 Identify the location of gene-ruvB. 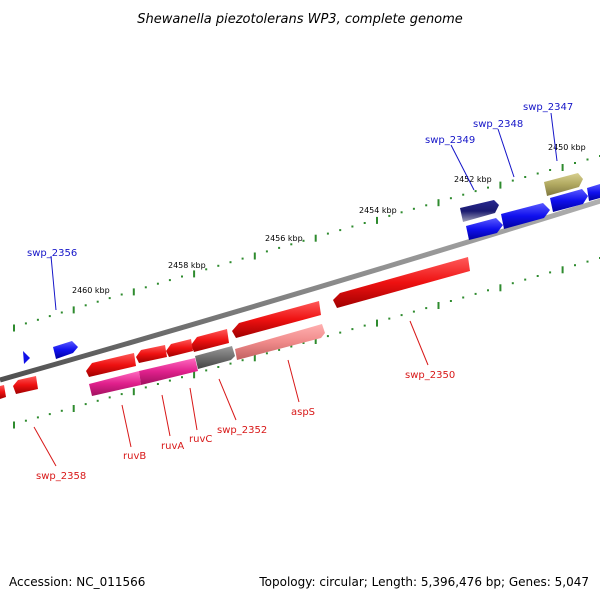
(115, 383).